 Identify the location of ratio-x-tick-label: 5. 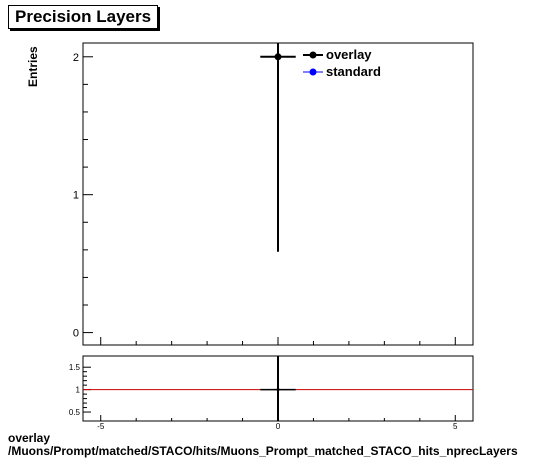
(455, 426).